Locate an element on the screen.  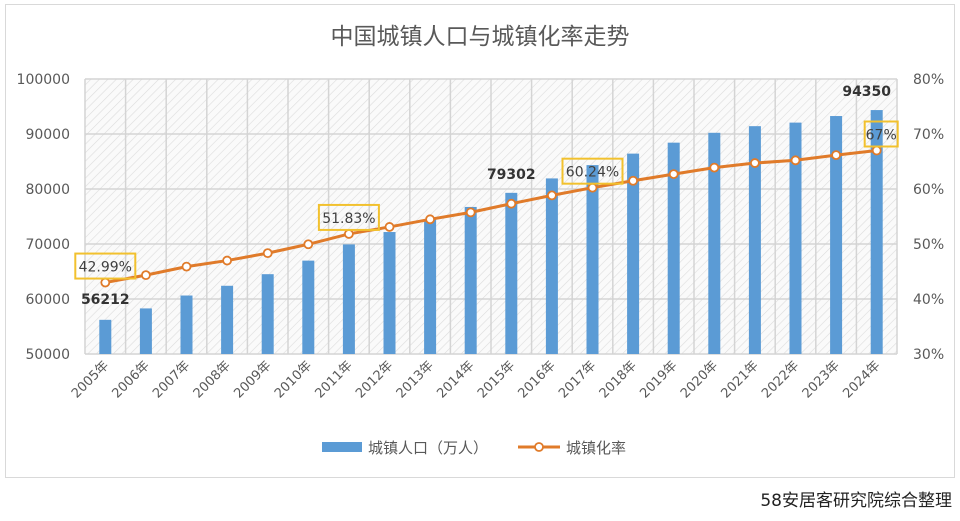
x-tick-label: 2011年 is located at coordinates (334, 379).